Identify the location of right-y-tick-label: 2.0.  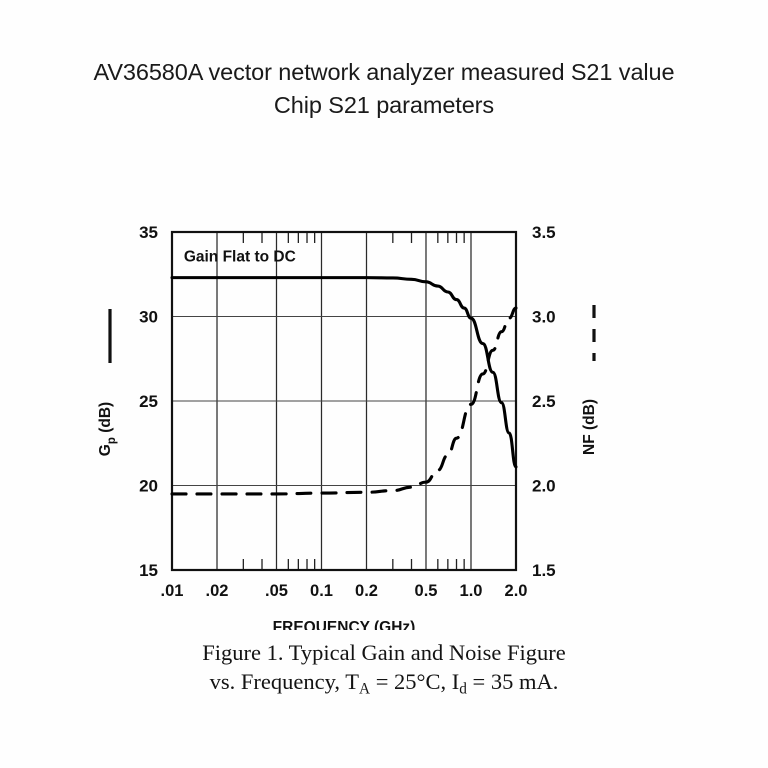
(544, 486).